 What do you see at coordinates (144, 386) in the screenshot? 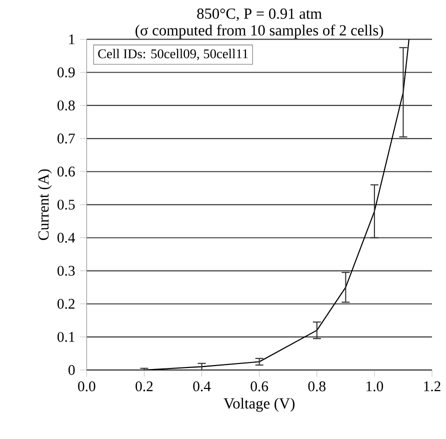
I see `x-tick-label: 0.2` at bounding box center [144, 386].